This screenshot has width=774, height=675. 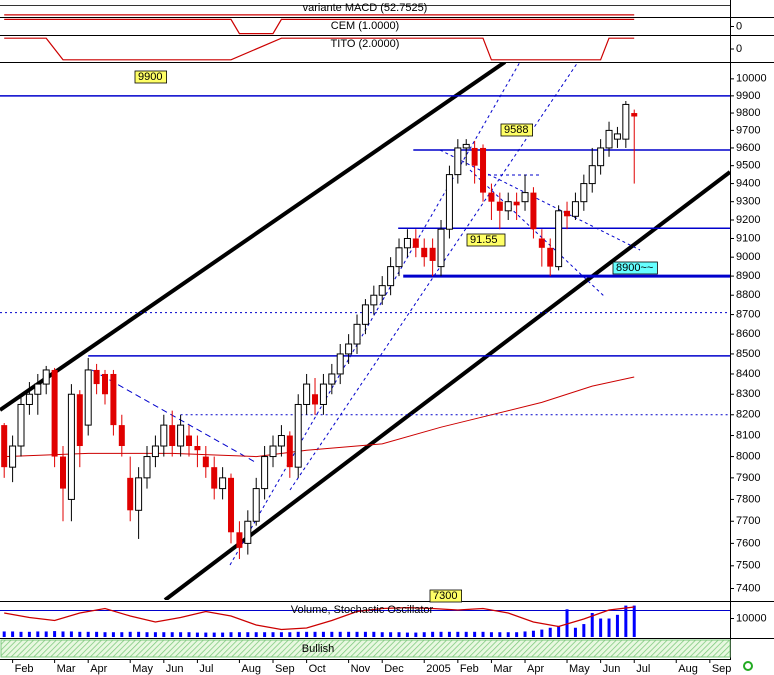 What do you see at coordinates (748, 130) in the screenshot?
I see `y-tick-label: 9700` at bounding box center [748, 130].